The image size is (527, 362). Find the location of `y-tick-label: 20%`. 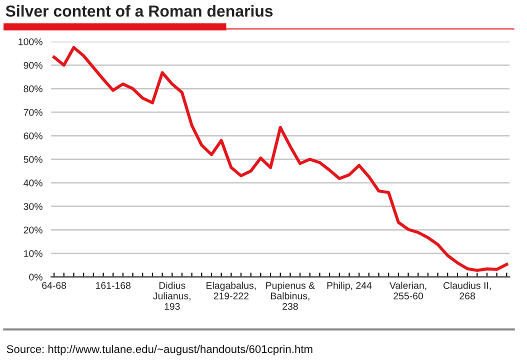

y-tick-label: 20% is located at coordinates (33, 230).